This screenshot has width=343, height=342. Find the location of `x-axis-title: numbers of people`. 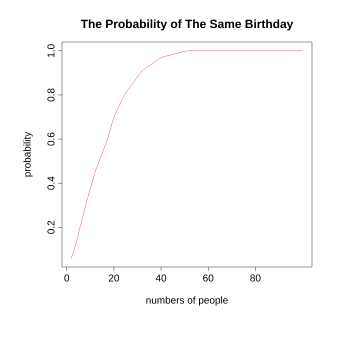

x-axis-title: numbers of people is located at coordinates (187, 301).